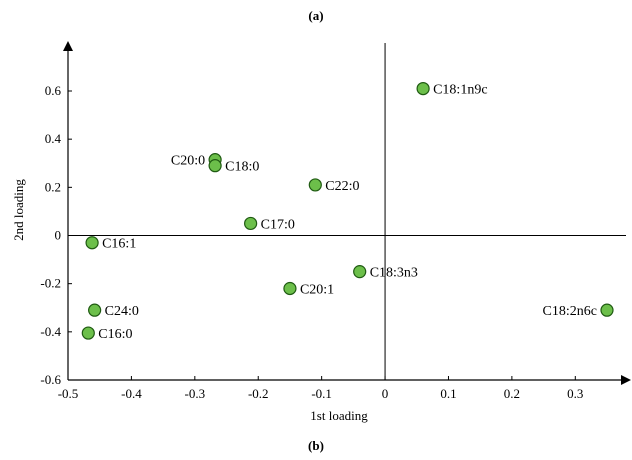 This screenshot has height=460, width=632. What do you see at coordinates (53, 186) in the screenshot?
I see `y-tick-label: 0.2` at bounding box center [53, 186].